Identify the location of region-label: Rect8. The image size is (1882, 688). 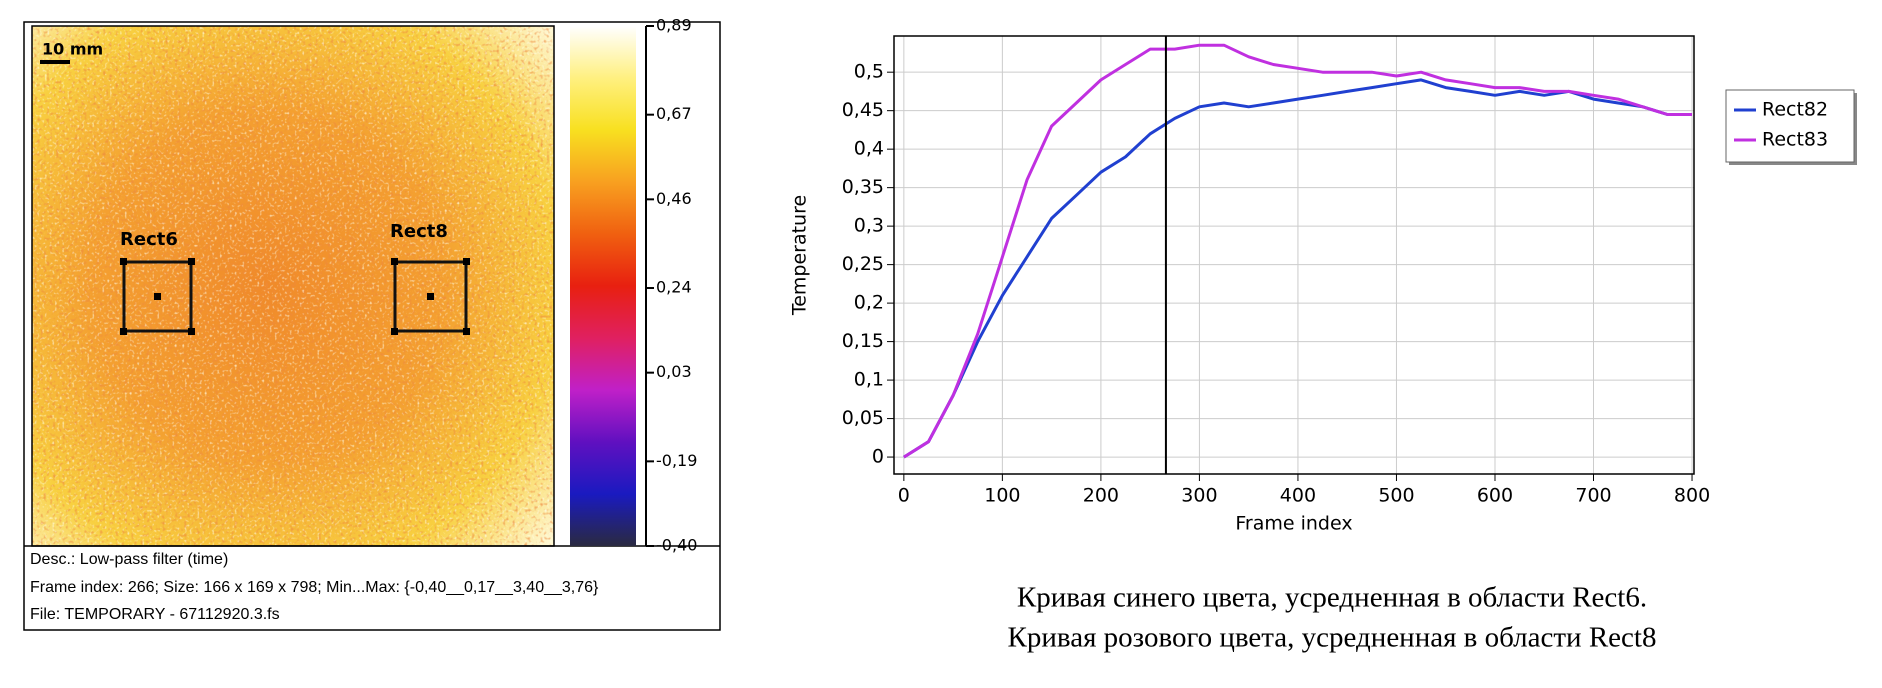
(419, 231).